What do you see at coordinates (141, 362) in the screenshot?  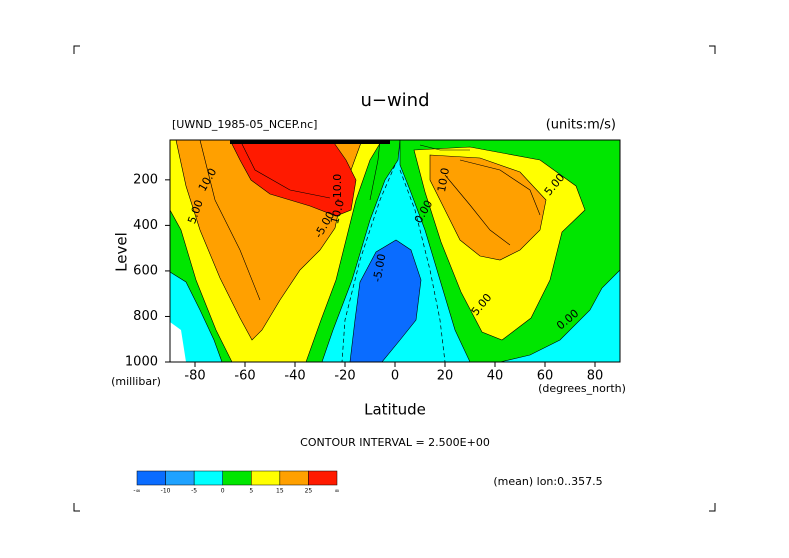 I see `y-tick-label: 1000` at bounding box center [141, 362].